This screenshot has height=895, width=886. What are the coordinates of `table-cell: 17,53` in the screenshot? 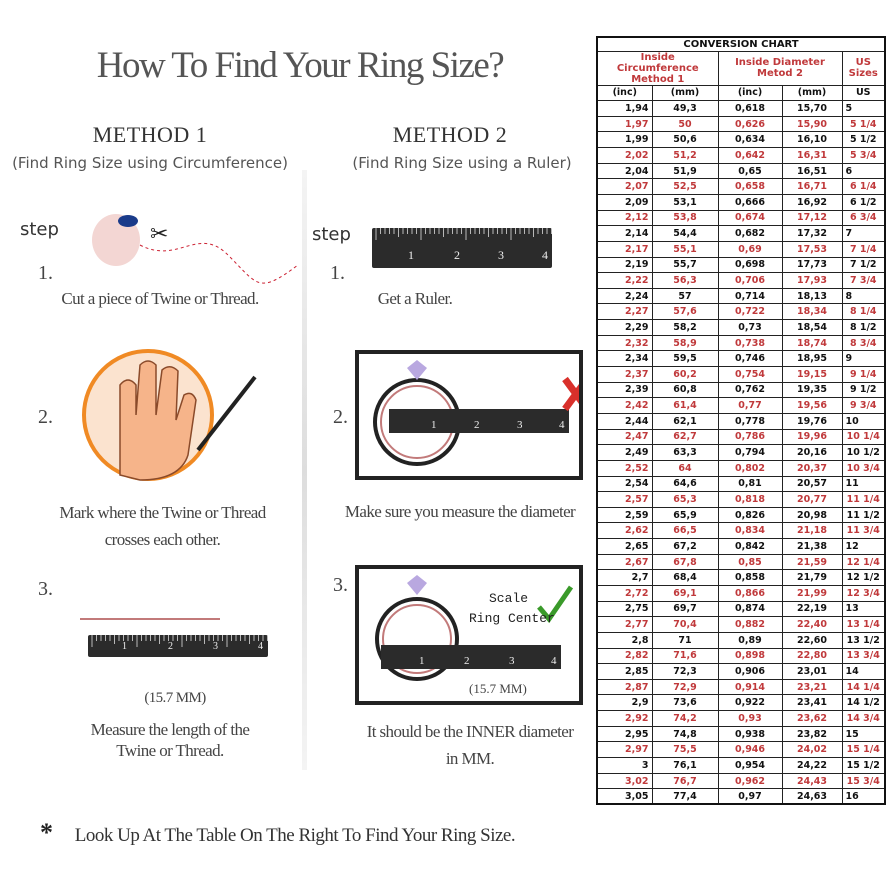 It's located at (812, 249).